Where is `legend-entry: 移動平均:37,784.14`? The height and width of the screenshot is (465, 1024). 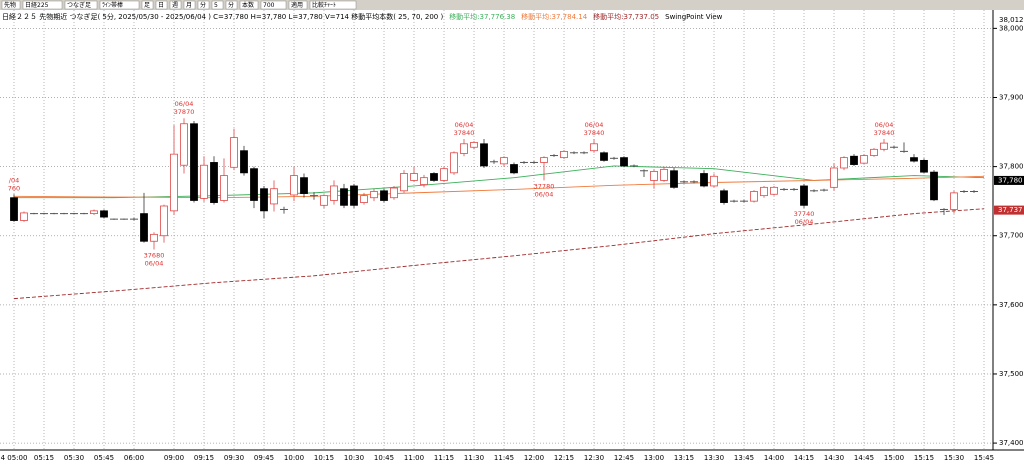
legend-entry: 移動平均:37,784.14 is located at coordinates (554, 16).